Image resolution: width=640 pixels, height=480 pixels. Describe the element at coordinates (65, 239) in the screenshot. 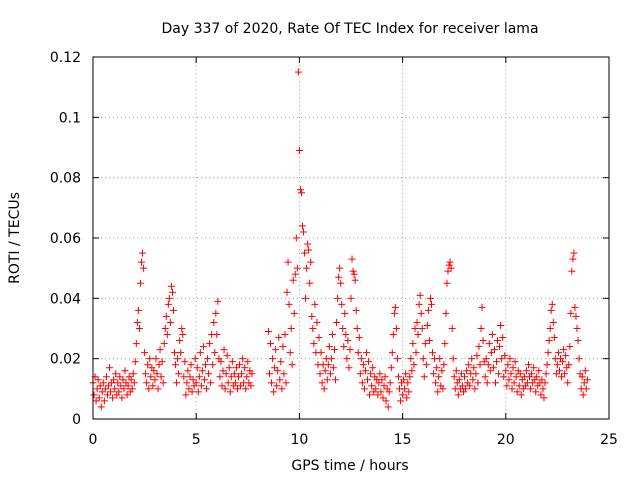

I see `y-tick-labels: 0 0.02 0.04 0.06 0.08 0.1 0.12` at that location.